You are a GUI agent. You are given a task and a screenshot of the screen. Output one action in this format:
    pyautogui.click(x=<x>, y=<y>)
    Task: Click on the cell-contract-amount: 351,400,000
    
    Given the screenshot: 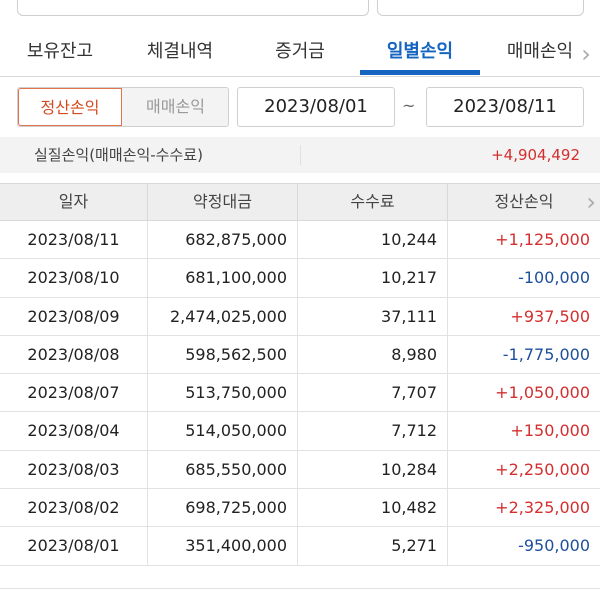 What is the action you would take?
    pyautogui.click(x=223, y=546)
    